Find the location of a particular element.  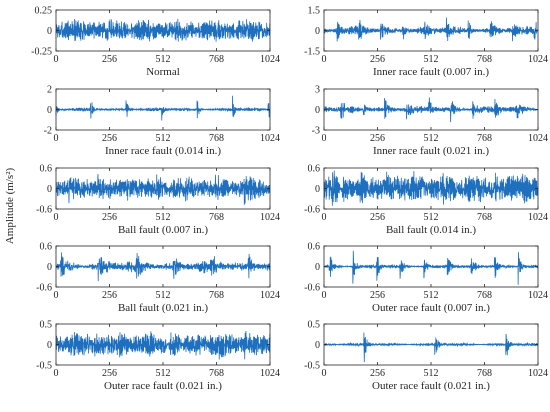

subplot-caption: Normal is located at coordinates (163, 72).